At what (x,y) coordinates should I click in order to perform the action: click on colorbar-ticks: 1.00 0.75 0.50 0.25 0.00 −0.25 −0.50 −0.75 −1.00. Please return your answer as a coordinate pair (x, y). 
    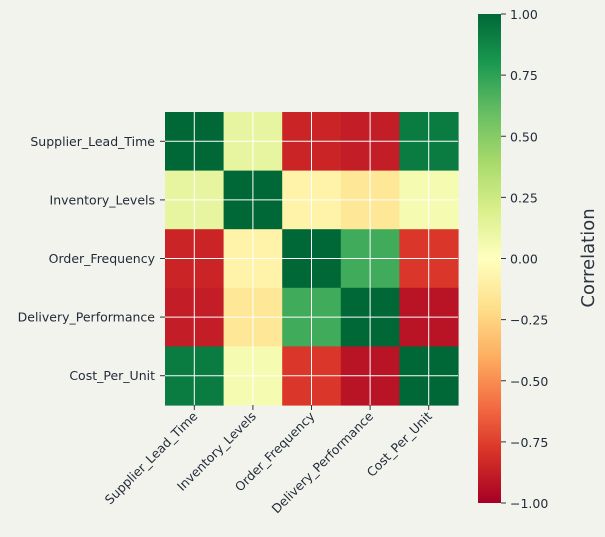
    Looking at the image, I should click on (524, 259).